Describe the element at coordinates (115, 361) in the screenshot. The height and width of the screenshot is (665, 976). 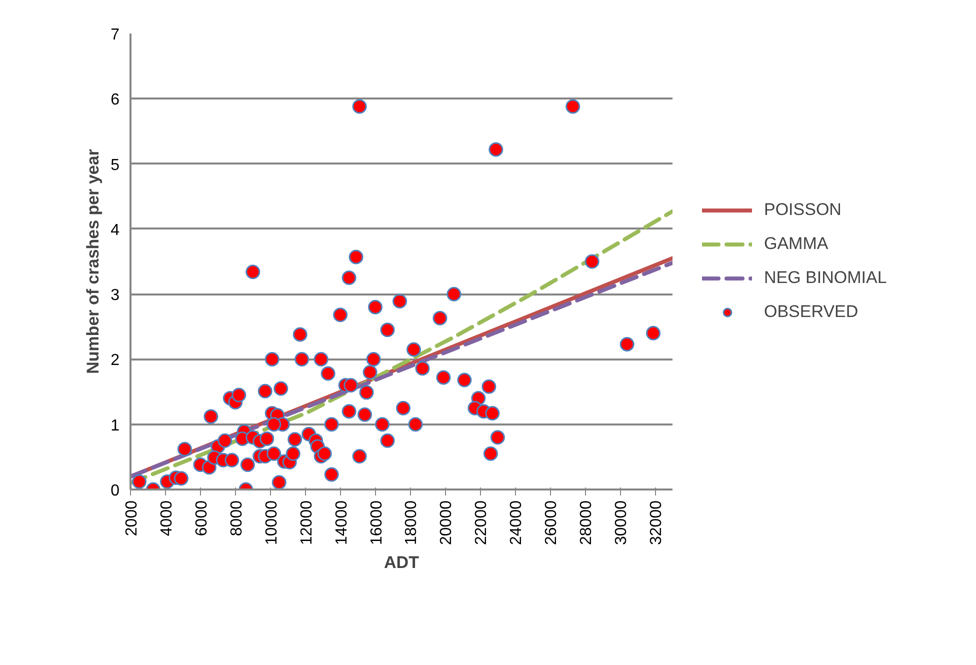
I see `y-tick-label: 2` at that location.